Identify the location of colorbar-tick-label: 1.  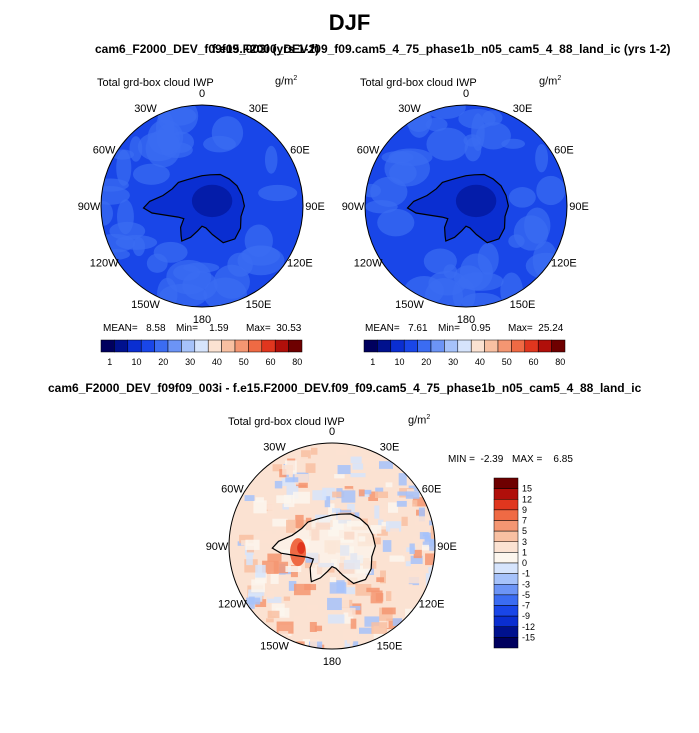
(524, 552).